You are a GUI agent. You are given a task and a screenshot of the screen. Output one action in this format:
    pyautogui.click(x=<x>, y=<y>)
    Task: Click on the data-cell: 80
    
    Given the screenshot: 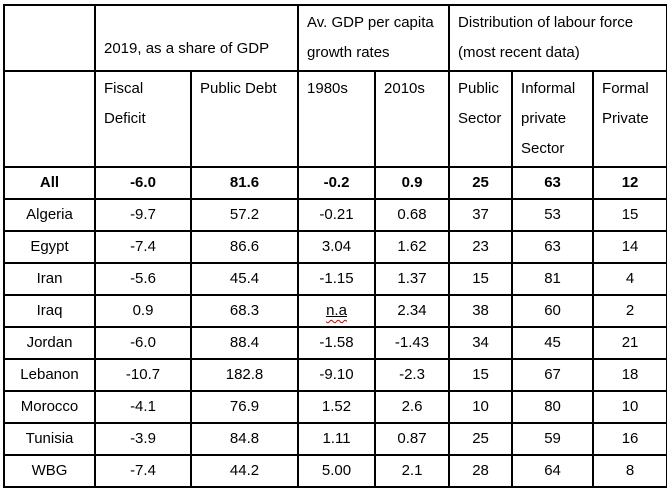 What is the action you would take?
    pyautogui.click(x=553, y=407)
    